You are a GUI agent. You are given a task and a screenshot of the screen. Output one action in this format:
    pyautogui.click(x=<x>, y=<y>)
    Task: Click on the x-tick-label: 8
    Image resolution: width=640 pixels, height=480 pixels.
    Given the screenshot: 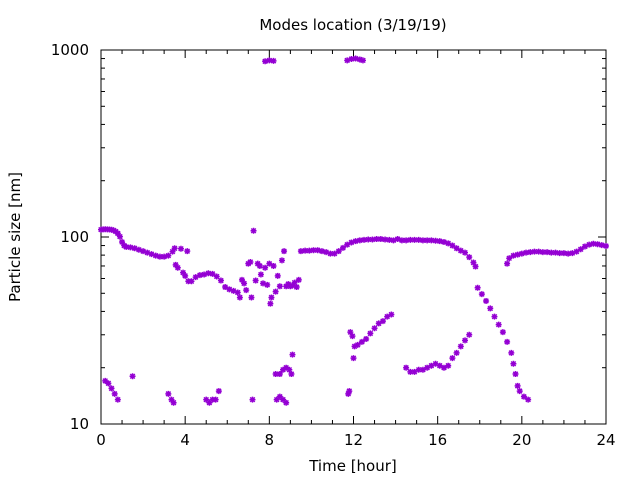 What is the action you would take?
    pyautogui.click(x=270, y=440)
    